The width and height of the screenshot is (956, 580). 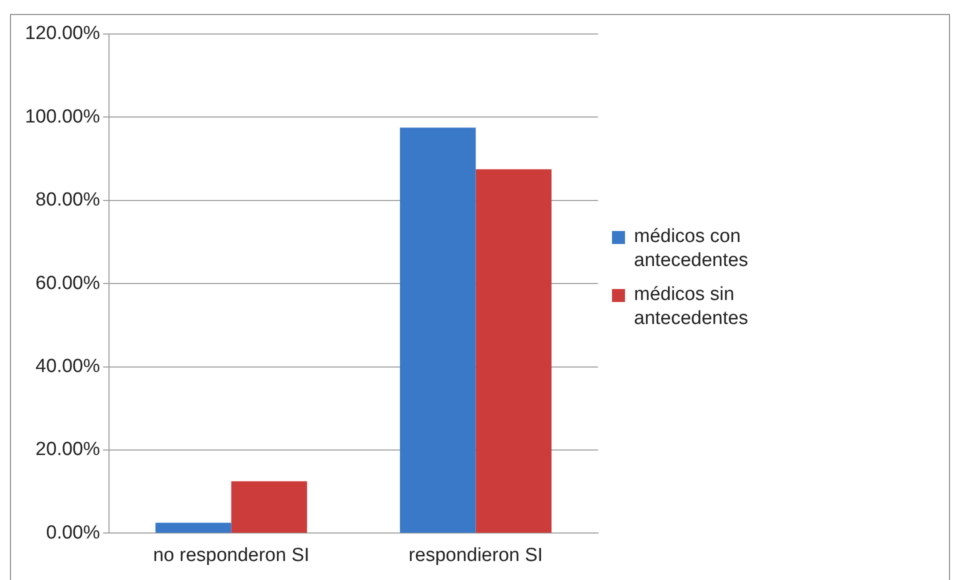 What do you see at coordinates (68, 367) in the screenshot?
I see `y-tick-label: 40.00%` at bounding box center [68, 367].